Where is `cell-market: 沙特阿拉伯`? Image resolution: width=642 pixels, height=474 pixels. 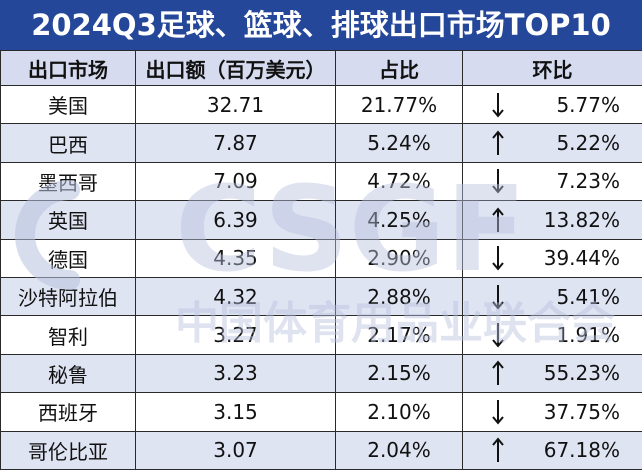 cell-market: 沙特阿拉伯 is located at coordinates (68, 296).